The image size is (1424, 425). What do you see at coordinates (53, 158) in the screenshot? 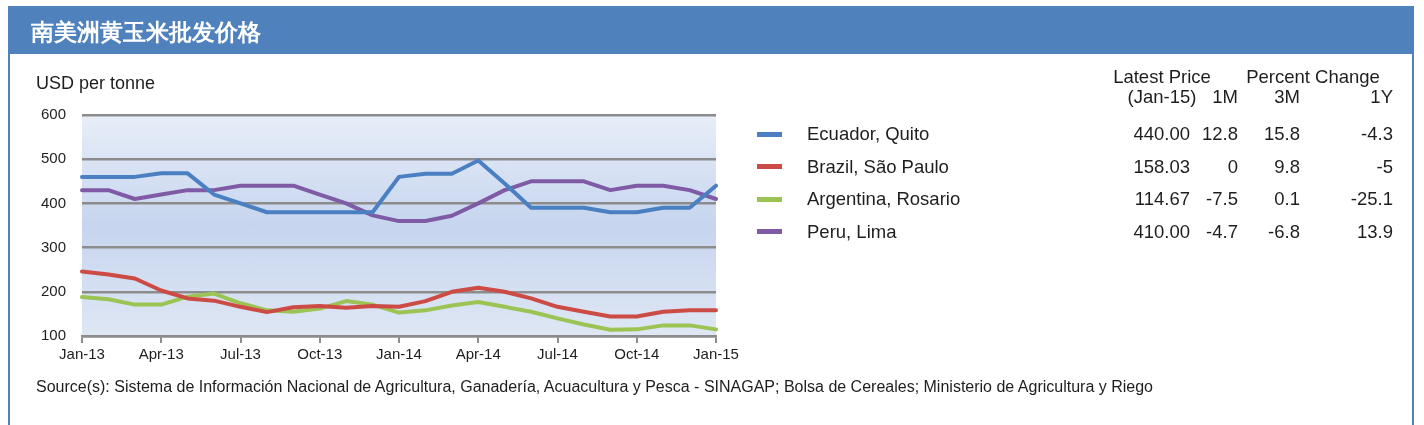
I see `y-tick-label: 500` at bounding box center [53, 158].